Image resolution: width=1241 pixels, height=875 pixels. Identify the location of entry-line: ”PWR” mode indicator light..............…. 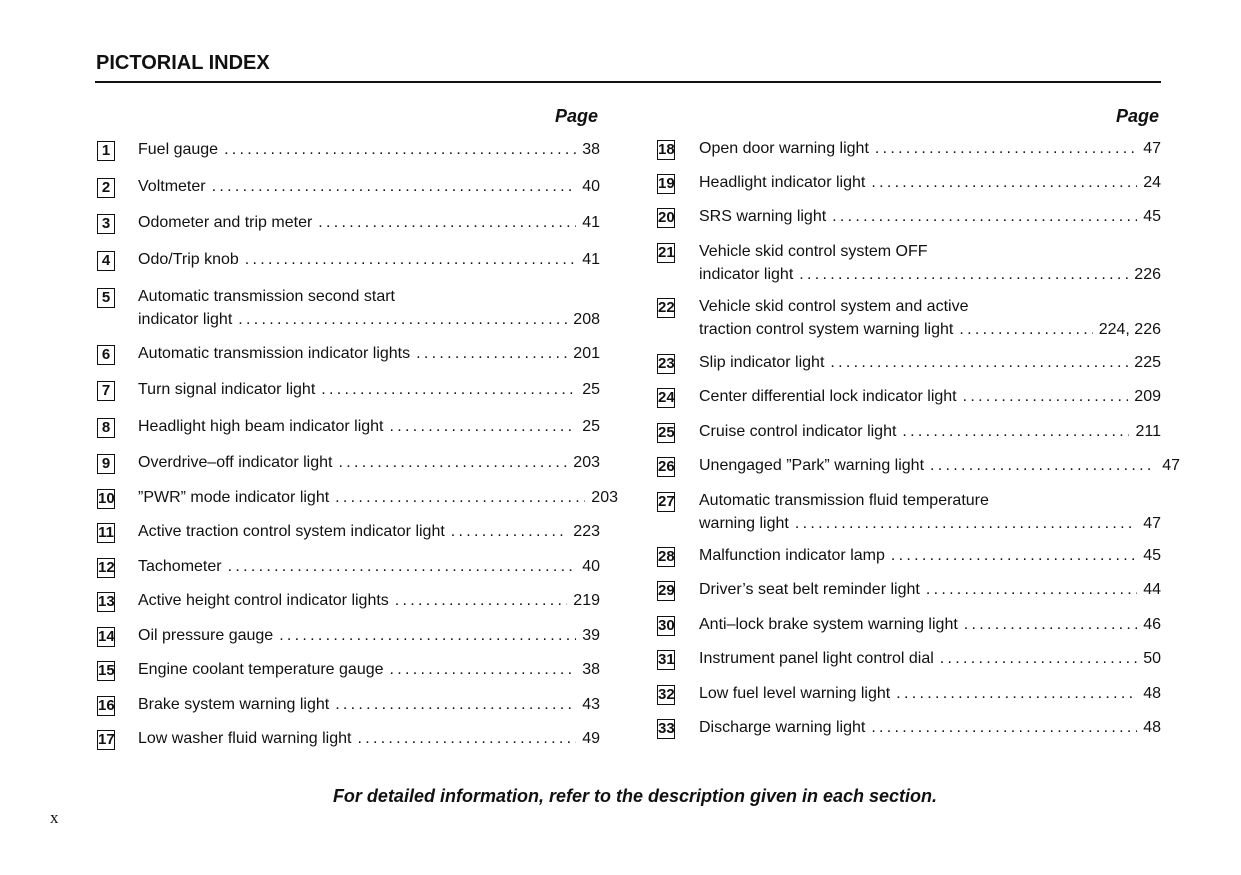
(378, 498).